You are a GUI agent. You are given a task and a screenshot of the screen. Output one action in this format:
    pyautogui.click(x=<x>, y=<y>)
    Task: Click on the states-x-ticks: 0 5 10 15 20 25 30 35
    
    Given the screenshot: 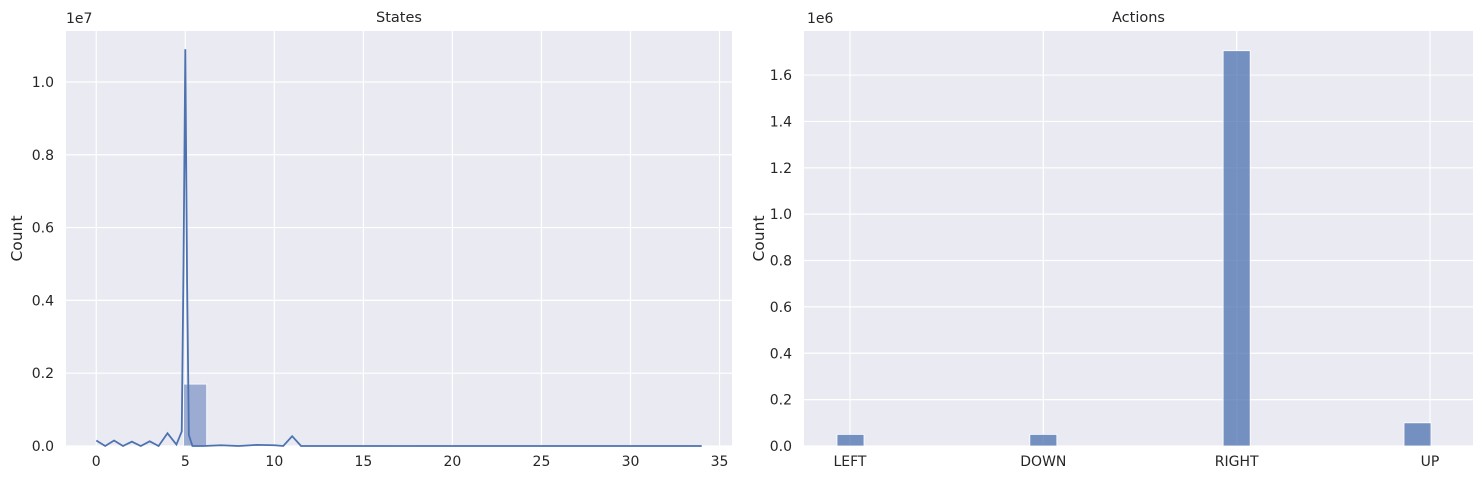 What is the action you would take?
    pyautogui.click(x=410, y=462)
    